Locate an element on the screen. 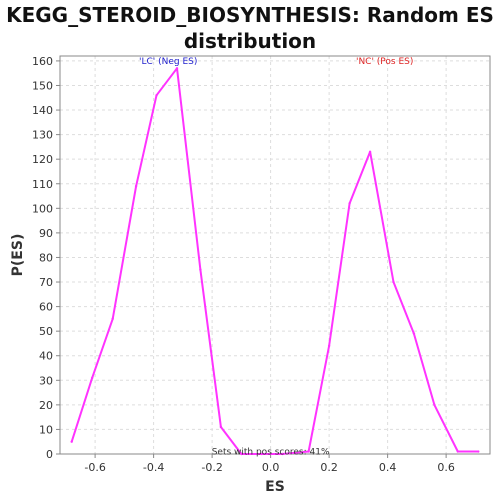  x-tick-label: 0.0 is located at coordinates (271, 467).